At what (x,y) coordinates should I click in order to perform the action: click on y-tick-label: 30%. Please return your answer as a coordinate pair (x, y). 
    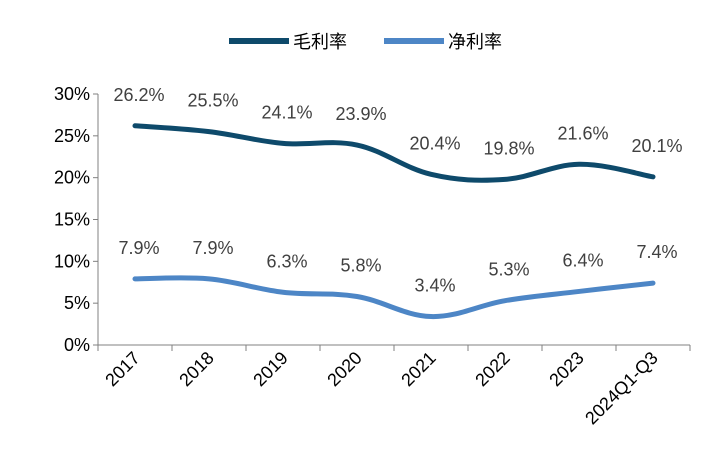
    Looking at the image, I should click on (72, 94).